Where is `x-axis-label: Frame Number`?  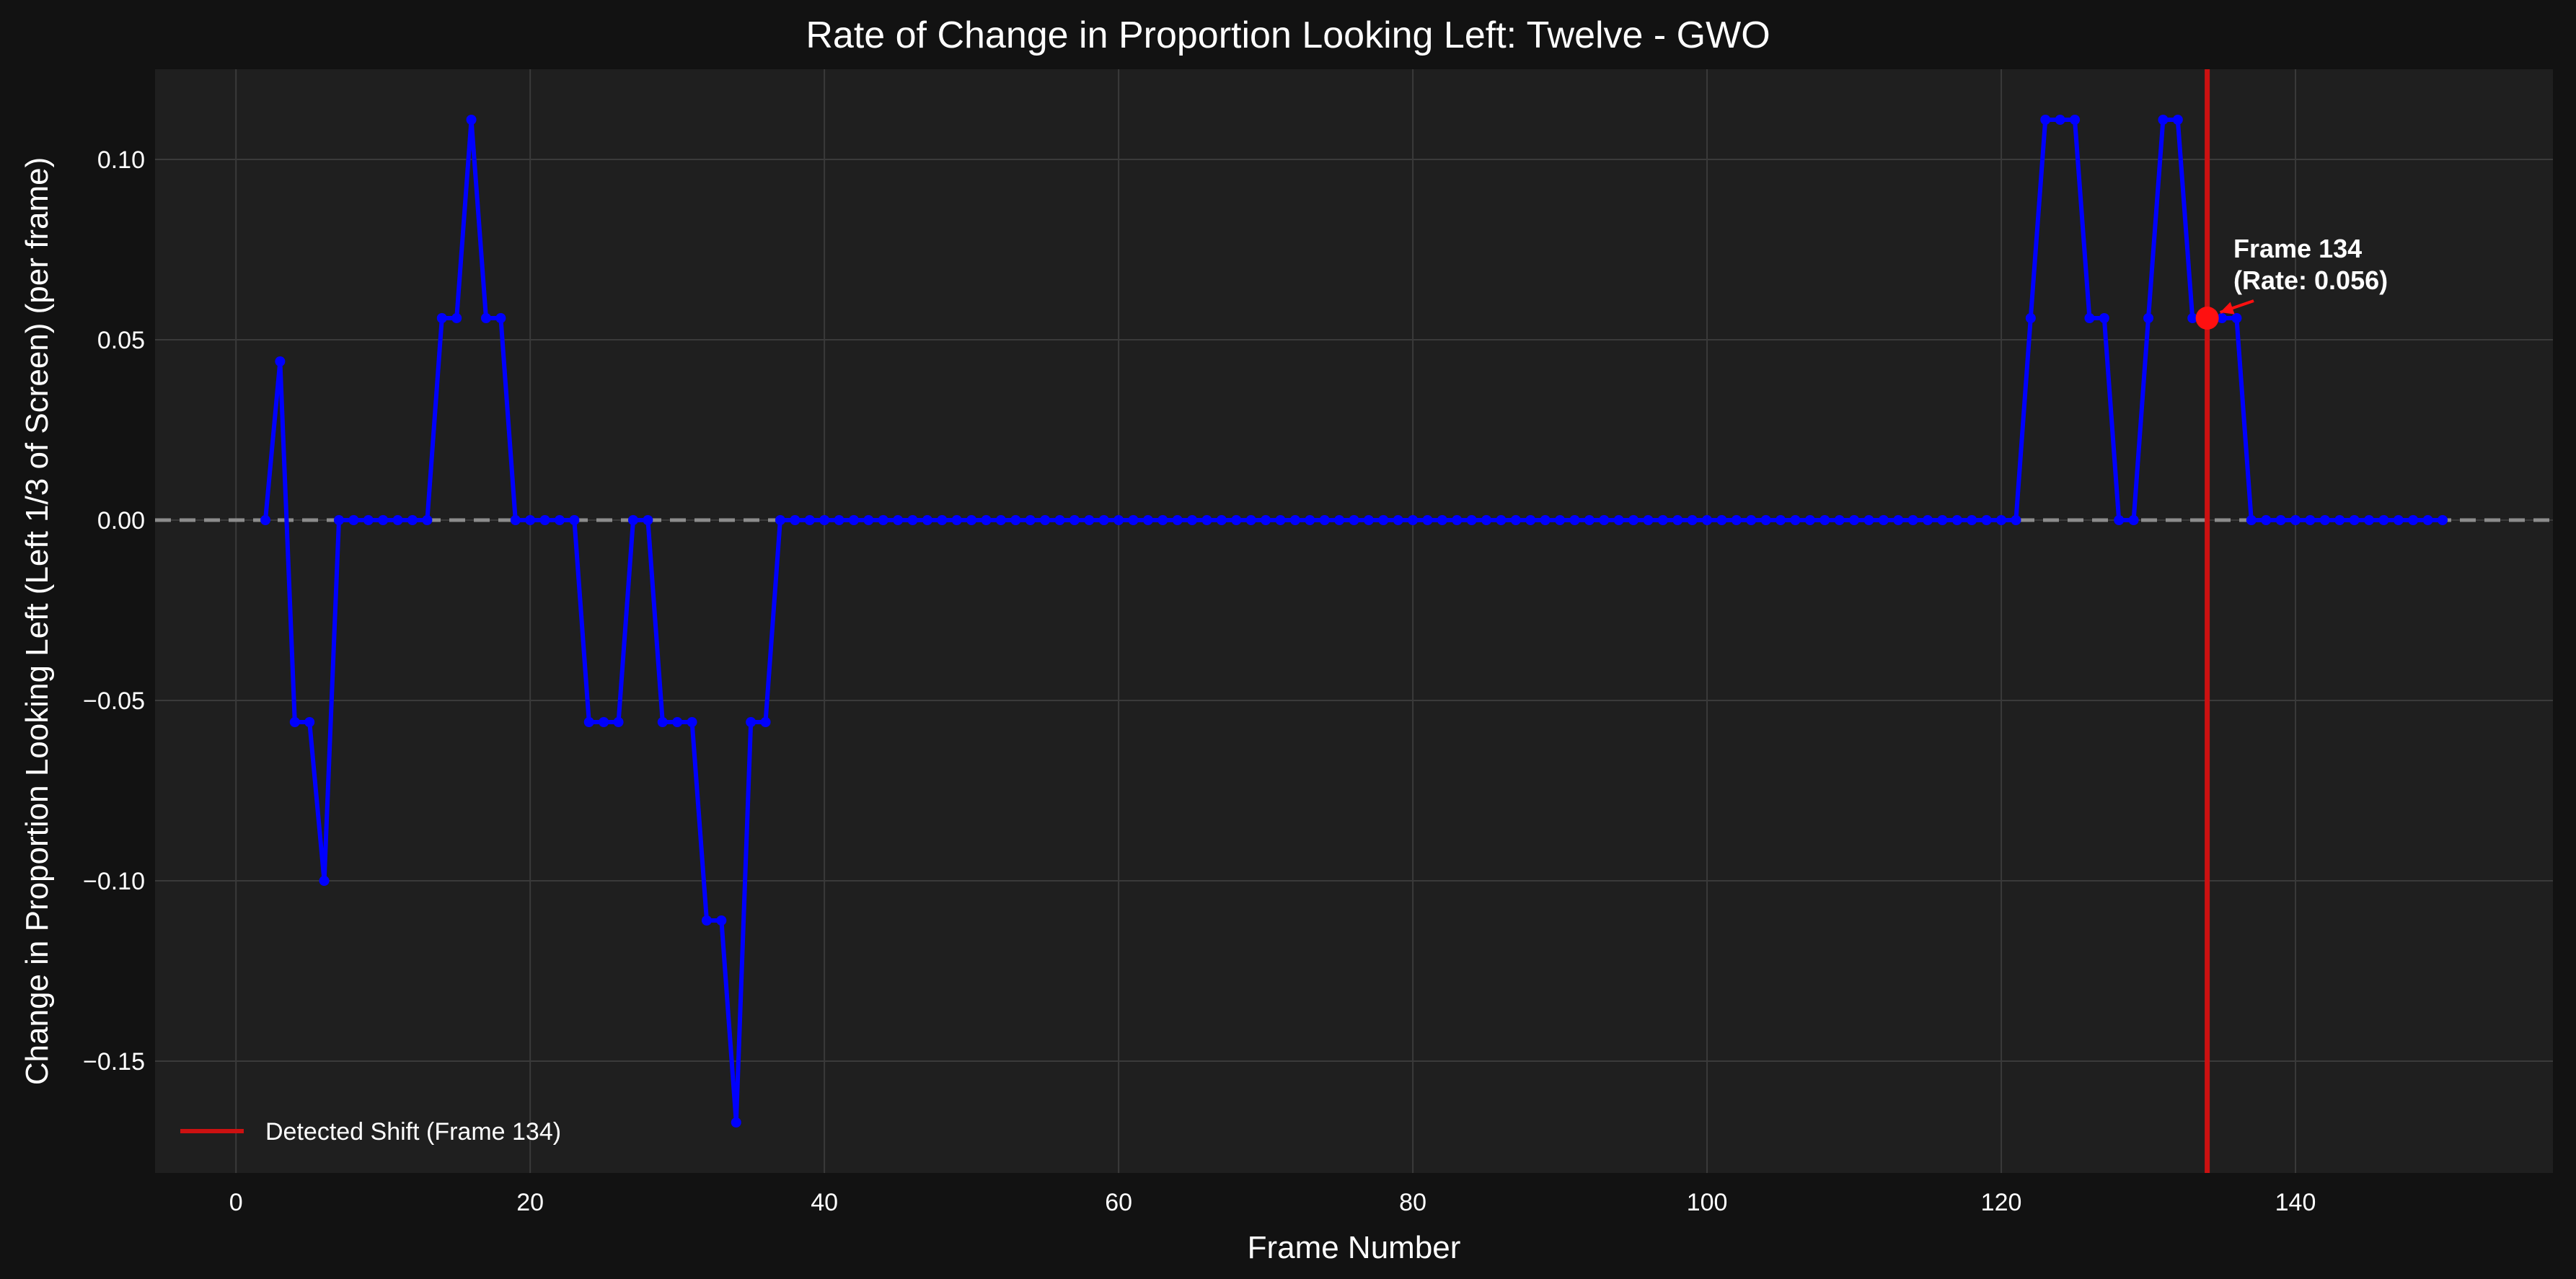
x-axis-label: Frame Number is located at coordinates (1354, 1247).